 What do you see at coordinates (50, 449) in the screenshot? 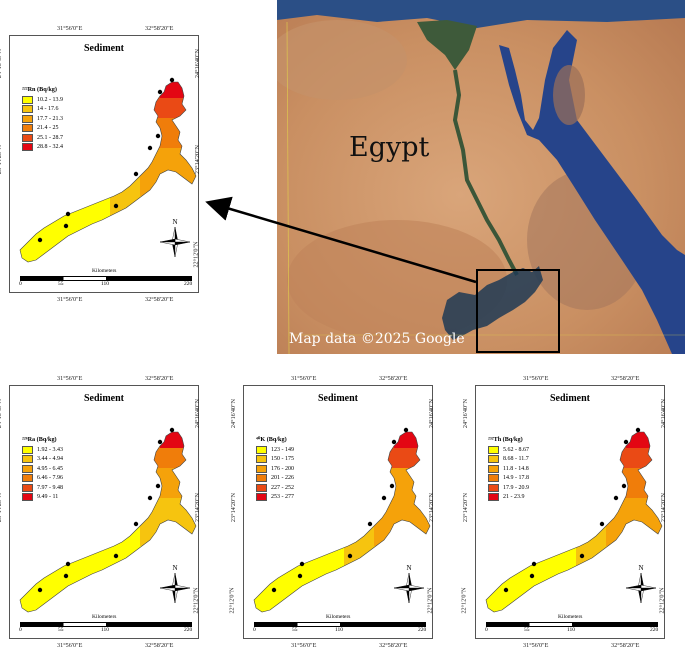
I see `legend-label: 1.92 - 3.43` at bounding box center [50, 449].